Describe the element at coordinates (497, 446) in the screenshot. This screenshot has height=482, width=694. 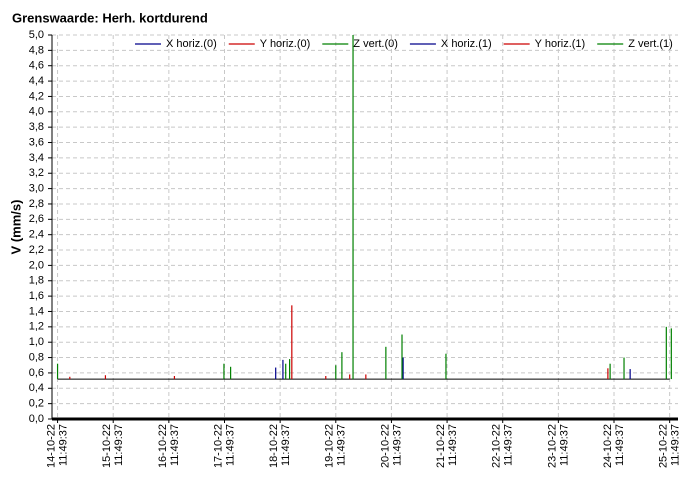
I see `x-tick-label: 22-10-22` at that location.